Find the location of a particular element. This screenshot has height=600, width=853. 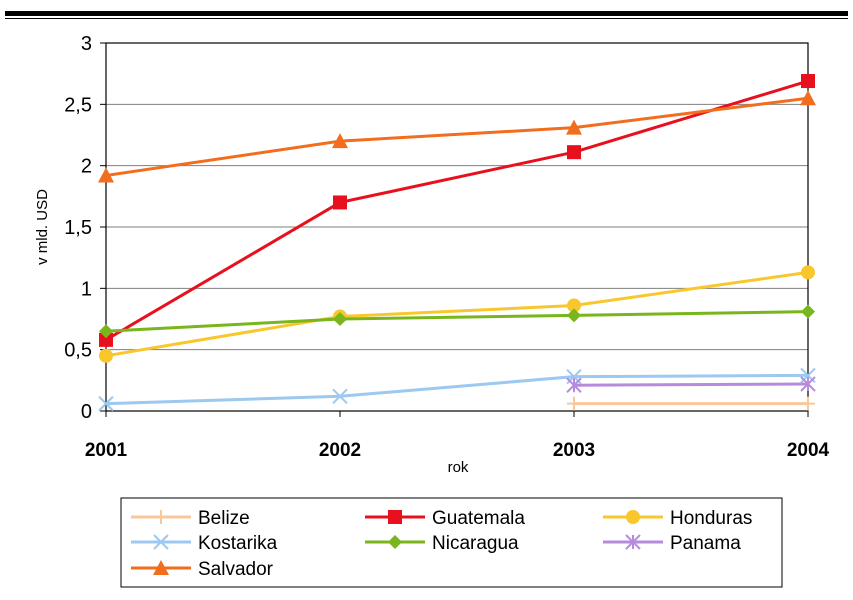

legend-box is located at coordinates (451, 542).